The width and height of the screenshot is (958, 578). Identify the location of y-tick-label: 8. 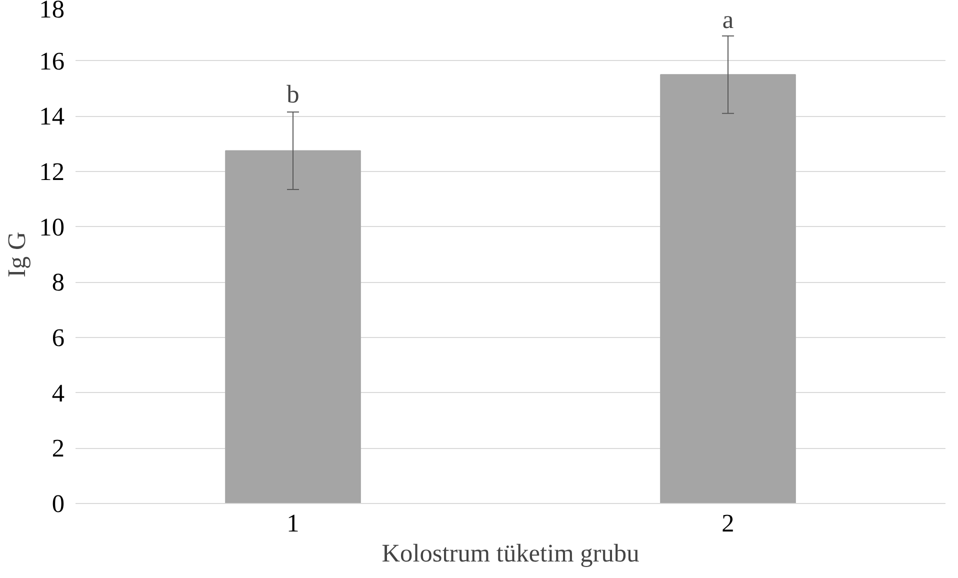
(58, 282).